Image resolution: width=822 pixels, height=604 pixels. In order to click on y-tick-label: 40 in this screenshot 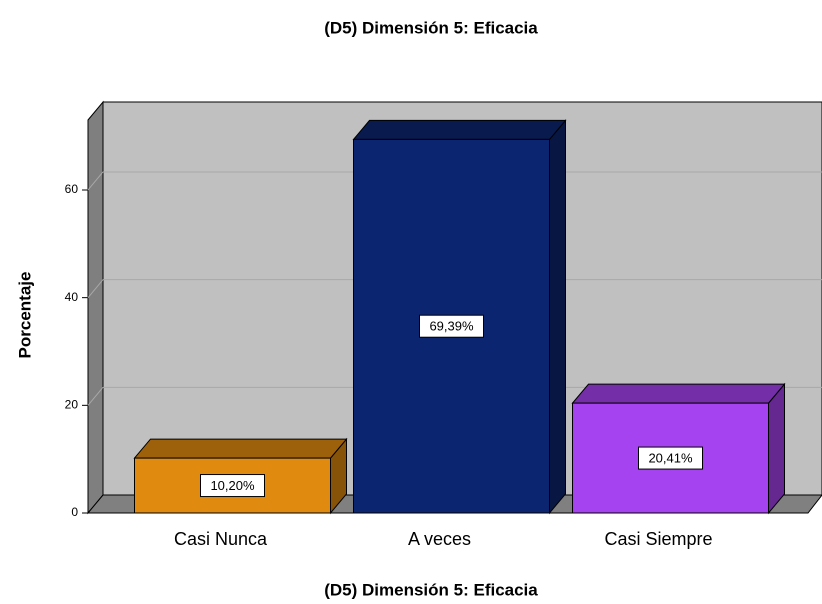, I will do `click(72, 297)`.